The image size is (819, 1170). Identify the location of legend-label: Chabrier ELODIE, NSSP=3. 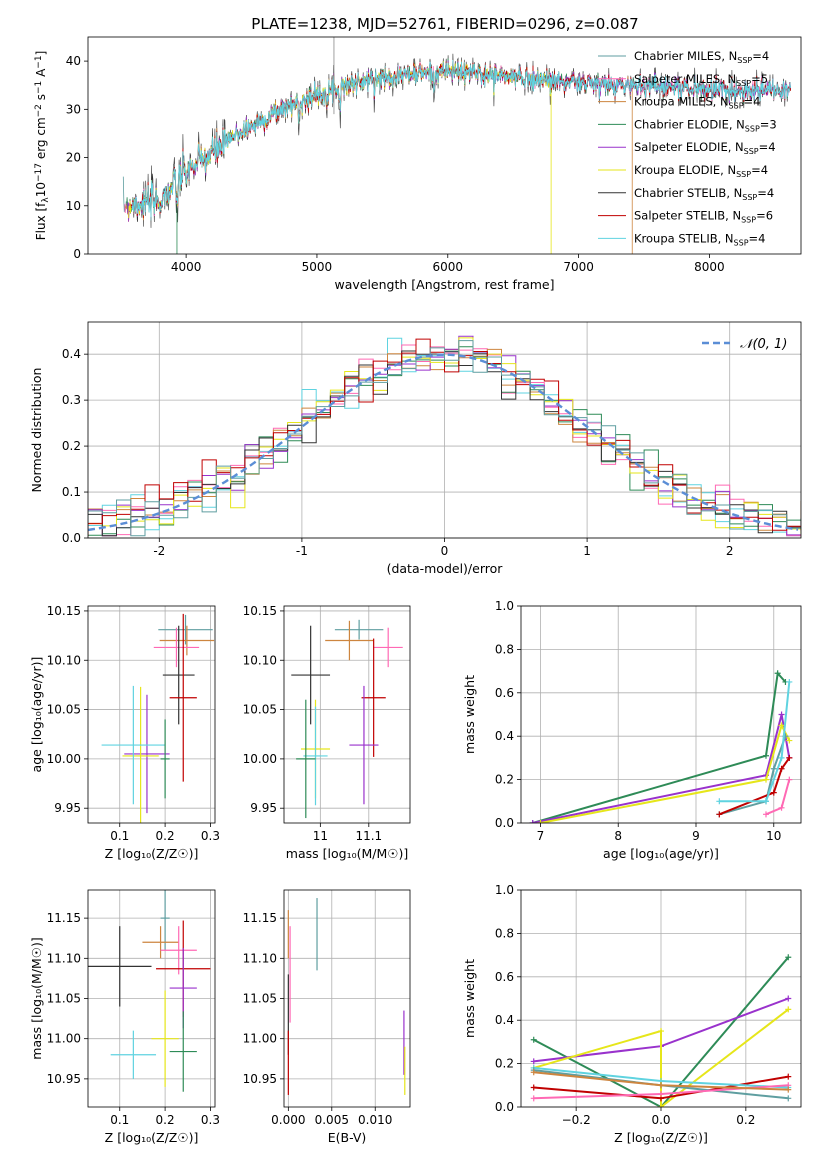
(705, 125).